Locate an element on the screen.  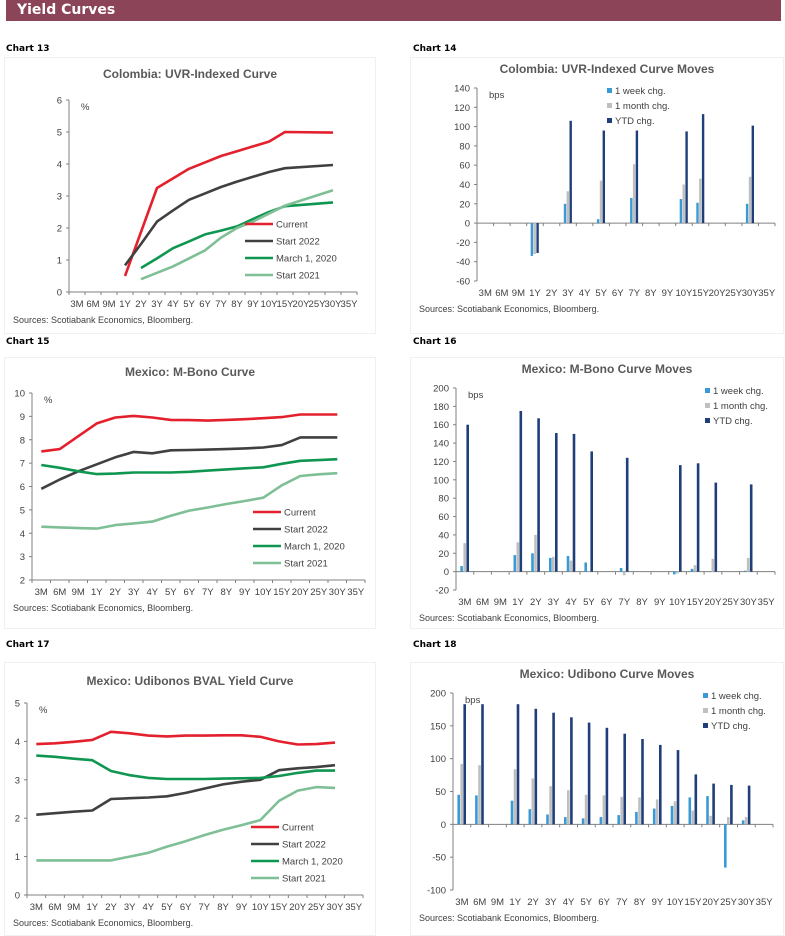
x-tick-label: 3Y is located at coordinates (134, 592).